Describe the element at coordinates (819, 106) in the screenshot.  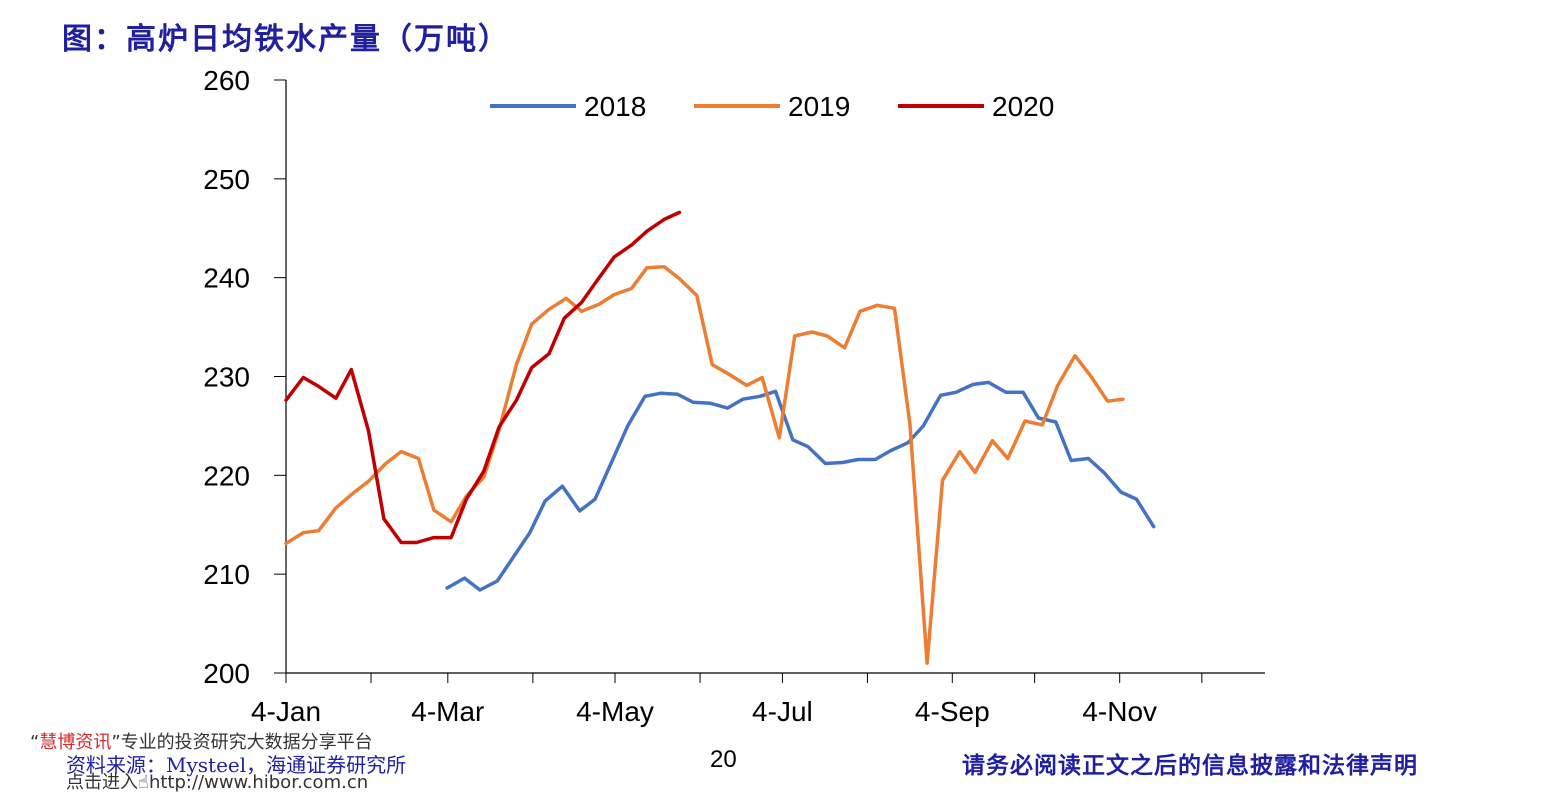
I see `legend-label-2019: 2019` at that location.